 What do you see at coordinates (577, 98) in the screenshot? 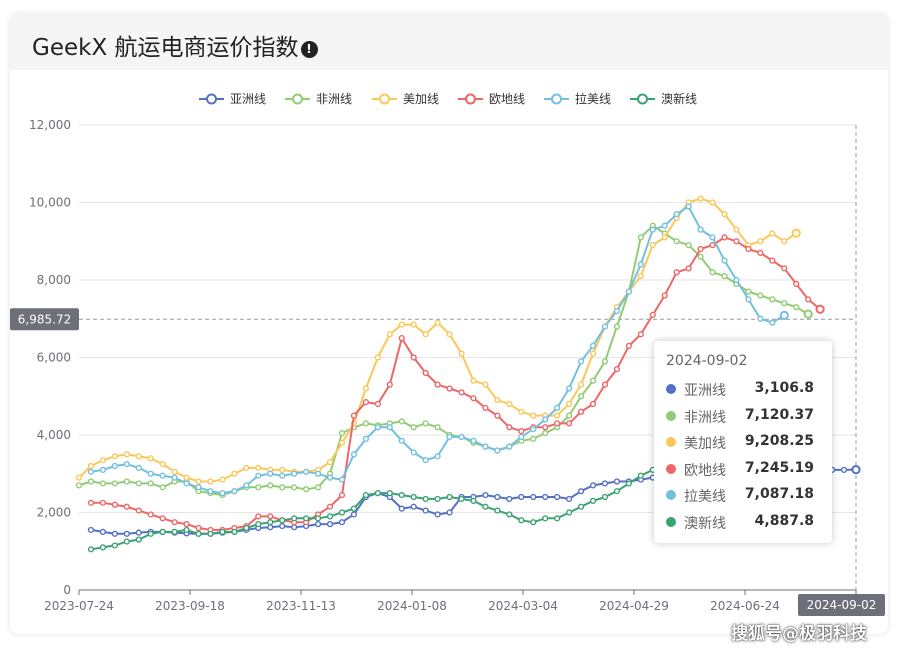
I see `legend-item: 拉美线` at bounding box center [577, 98].